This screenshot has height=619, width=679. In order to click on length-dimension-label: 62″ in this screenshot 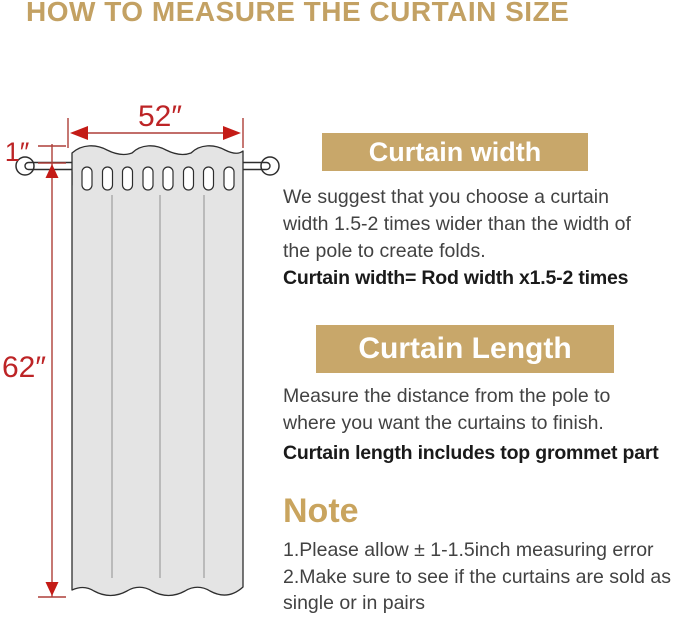, I will do `click(24, 367)`.